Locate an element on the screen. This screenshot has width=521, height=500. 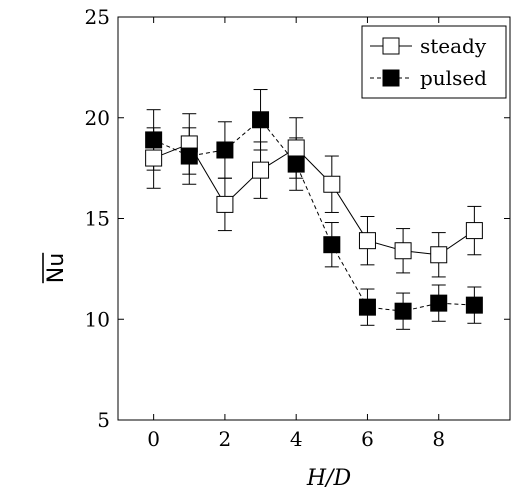
x-tick-label: 6 is located at coordinates (367, 439).